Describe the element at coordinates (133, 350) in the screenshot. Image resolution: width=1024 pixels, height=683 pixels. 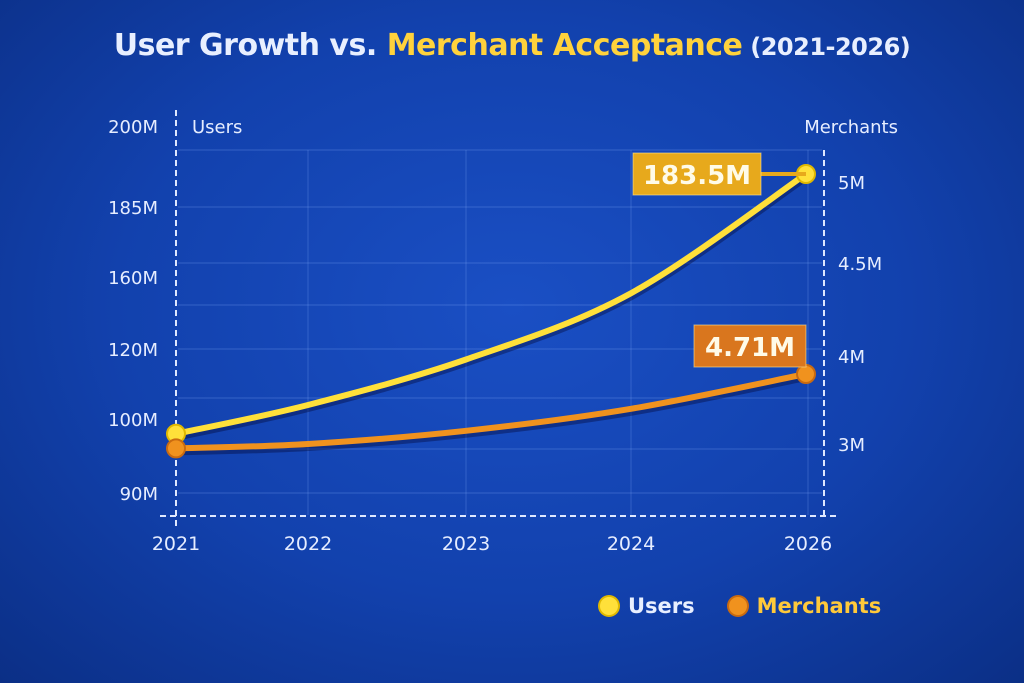
I see `left-tick-label: 120M` at that location.